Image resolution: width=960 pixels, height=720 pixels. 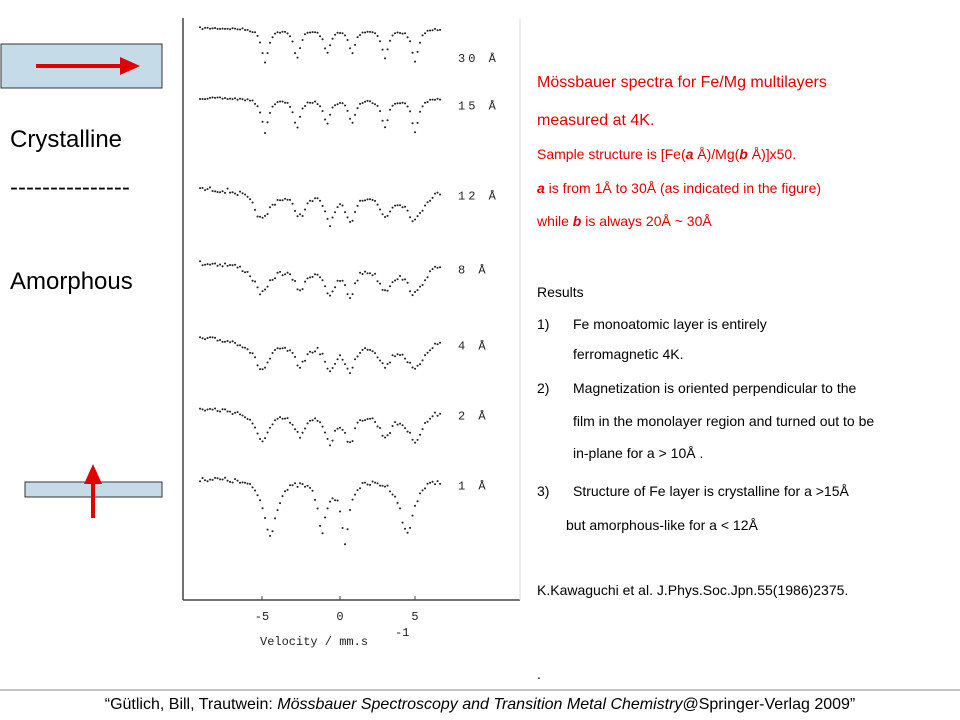 I want to click on text: is always 20Å ~ 30Å, so click(x=646, y=221).